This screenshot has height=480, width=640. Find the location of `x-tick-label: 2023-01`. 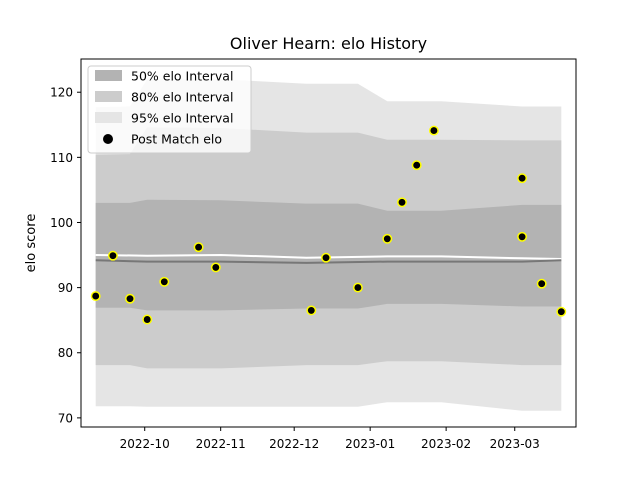

x-tick-label: 2023-01 is located at coordinates (370, 444).